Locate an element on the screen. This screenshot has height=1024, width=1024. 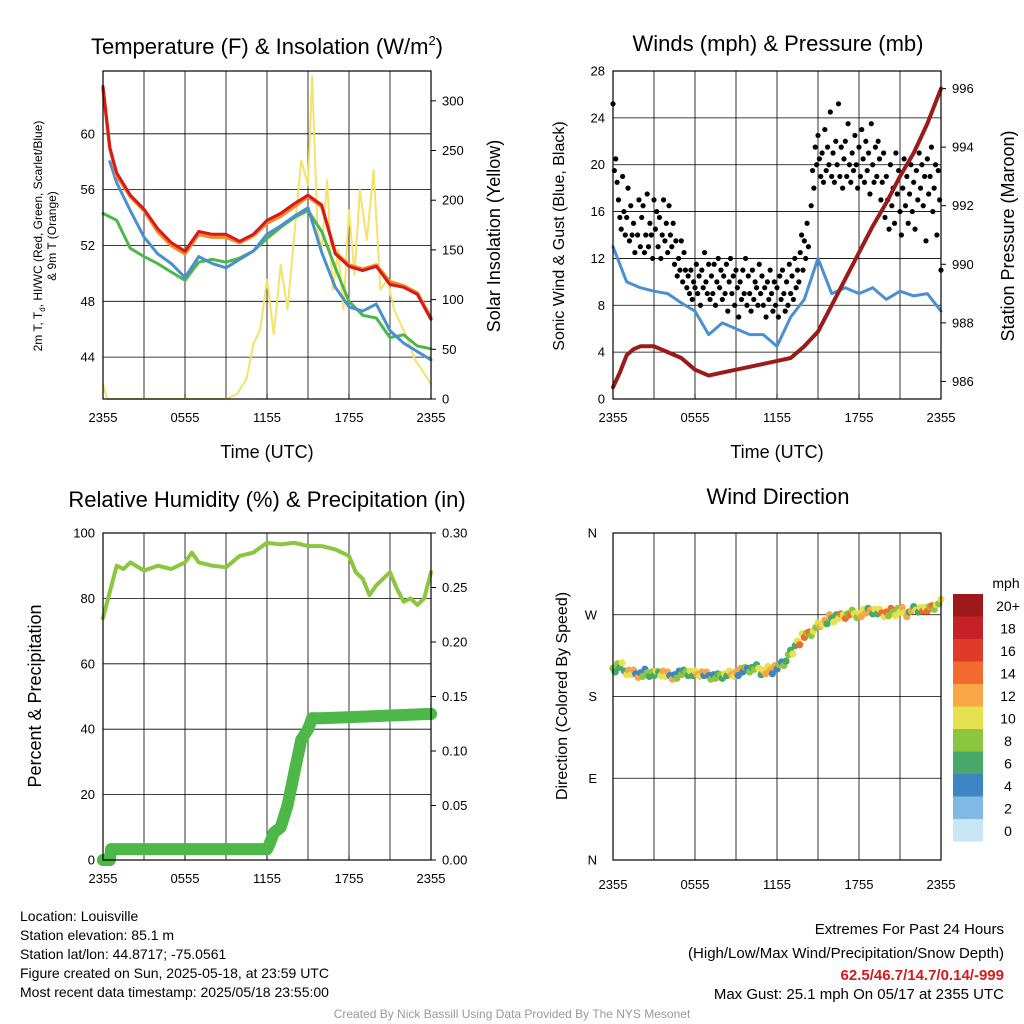
temperature-plot-frame is located at coordinates (267, 235).